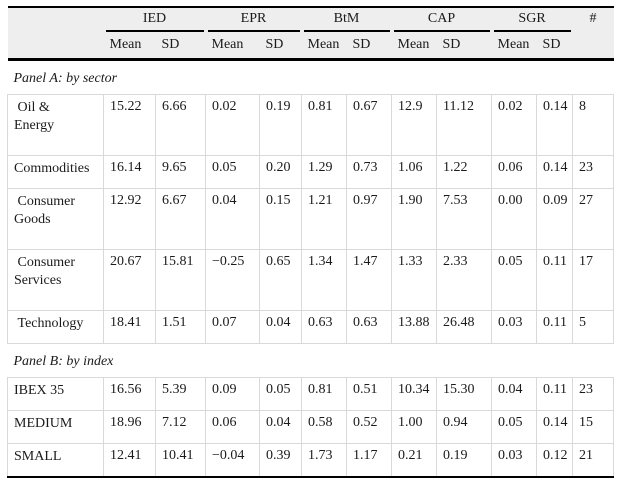 Image resolution: width=622 pixels, height=478 pixels. I want to click on subheader-row: Mean SD Mean SD Mean SD Mean SD Mean SD, so click(310, 46).